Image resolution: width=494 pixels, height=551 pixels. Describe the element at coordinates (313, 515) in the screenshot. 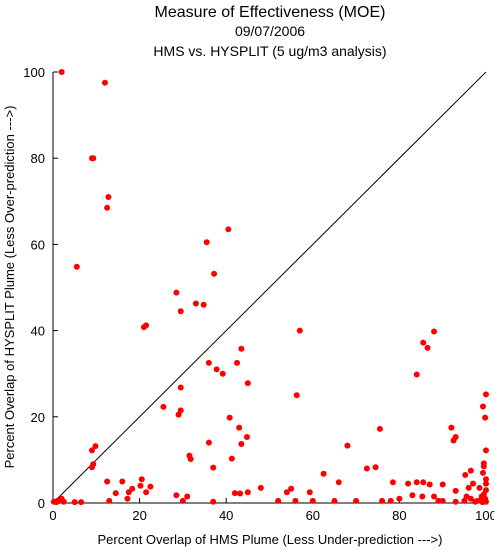

I see `x-tick-label: 60` at that location.